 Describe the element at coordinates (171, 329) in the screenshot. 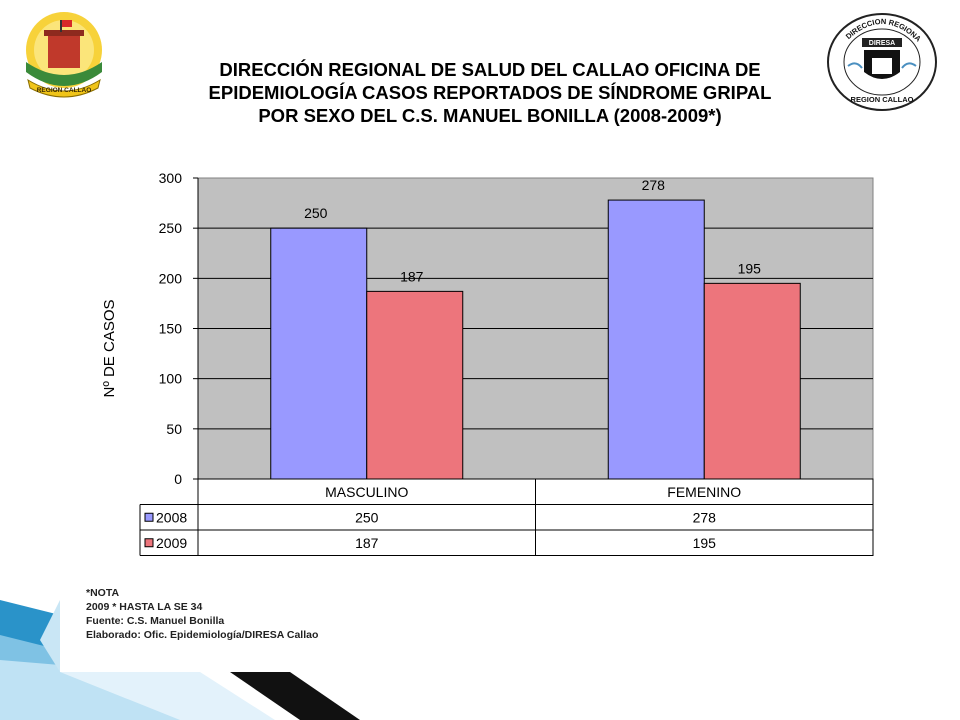

I see `y-tick-label: 150` at that location.